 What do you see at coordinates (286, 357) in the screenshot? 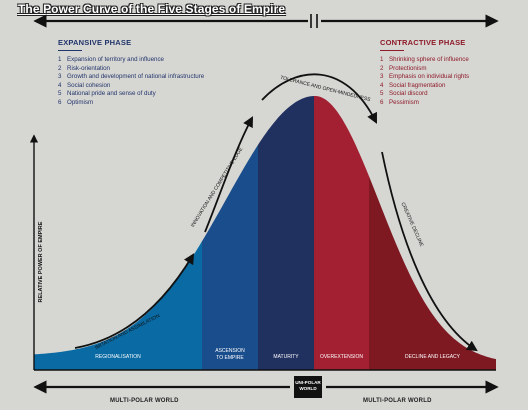
I see `stage-label: MATURITY` at bounding box center [286, 357].